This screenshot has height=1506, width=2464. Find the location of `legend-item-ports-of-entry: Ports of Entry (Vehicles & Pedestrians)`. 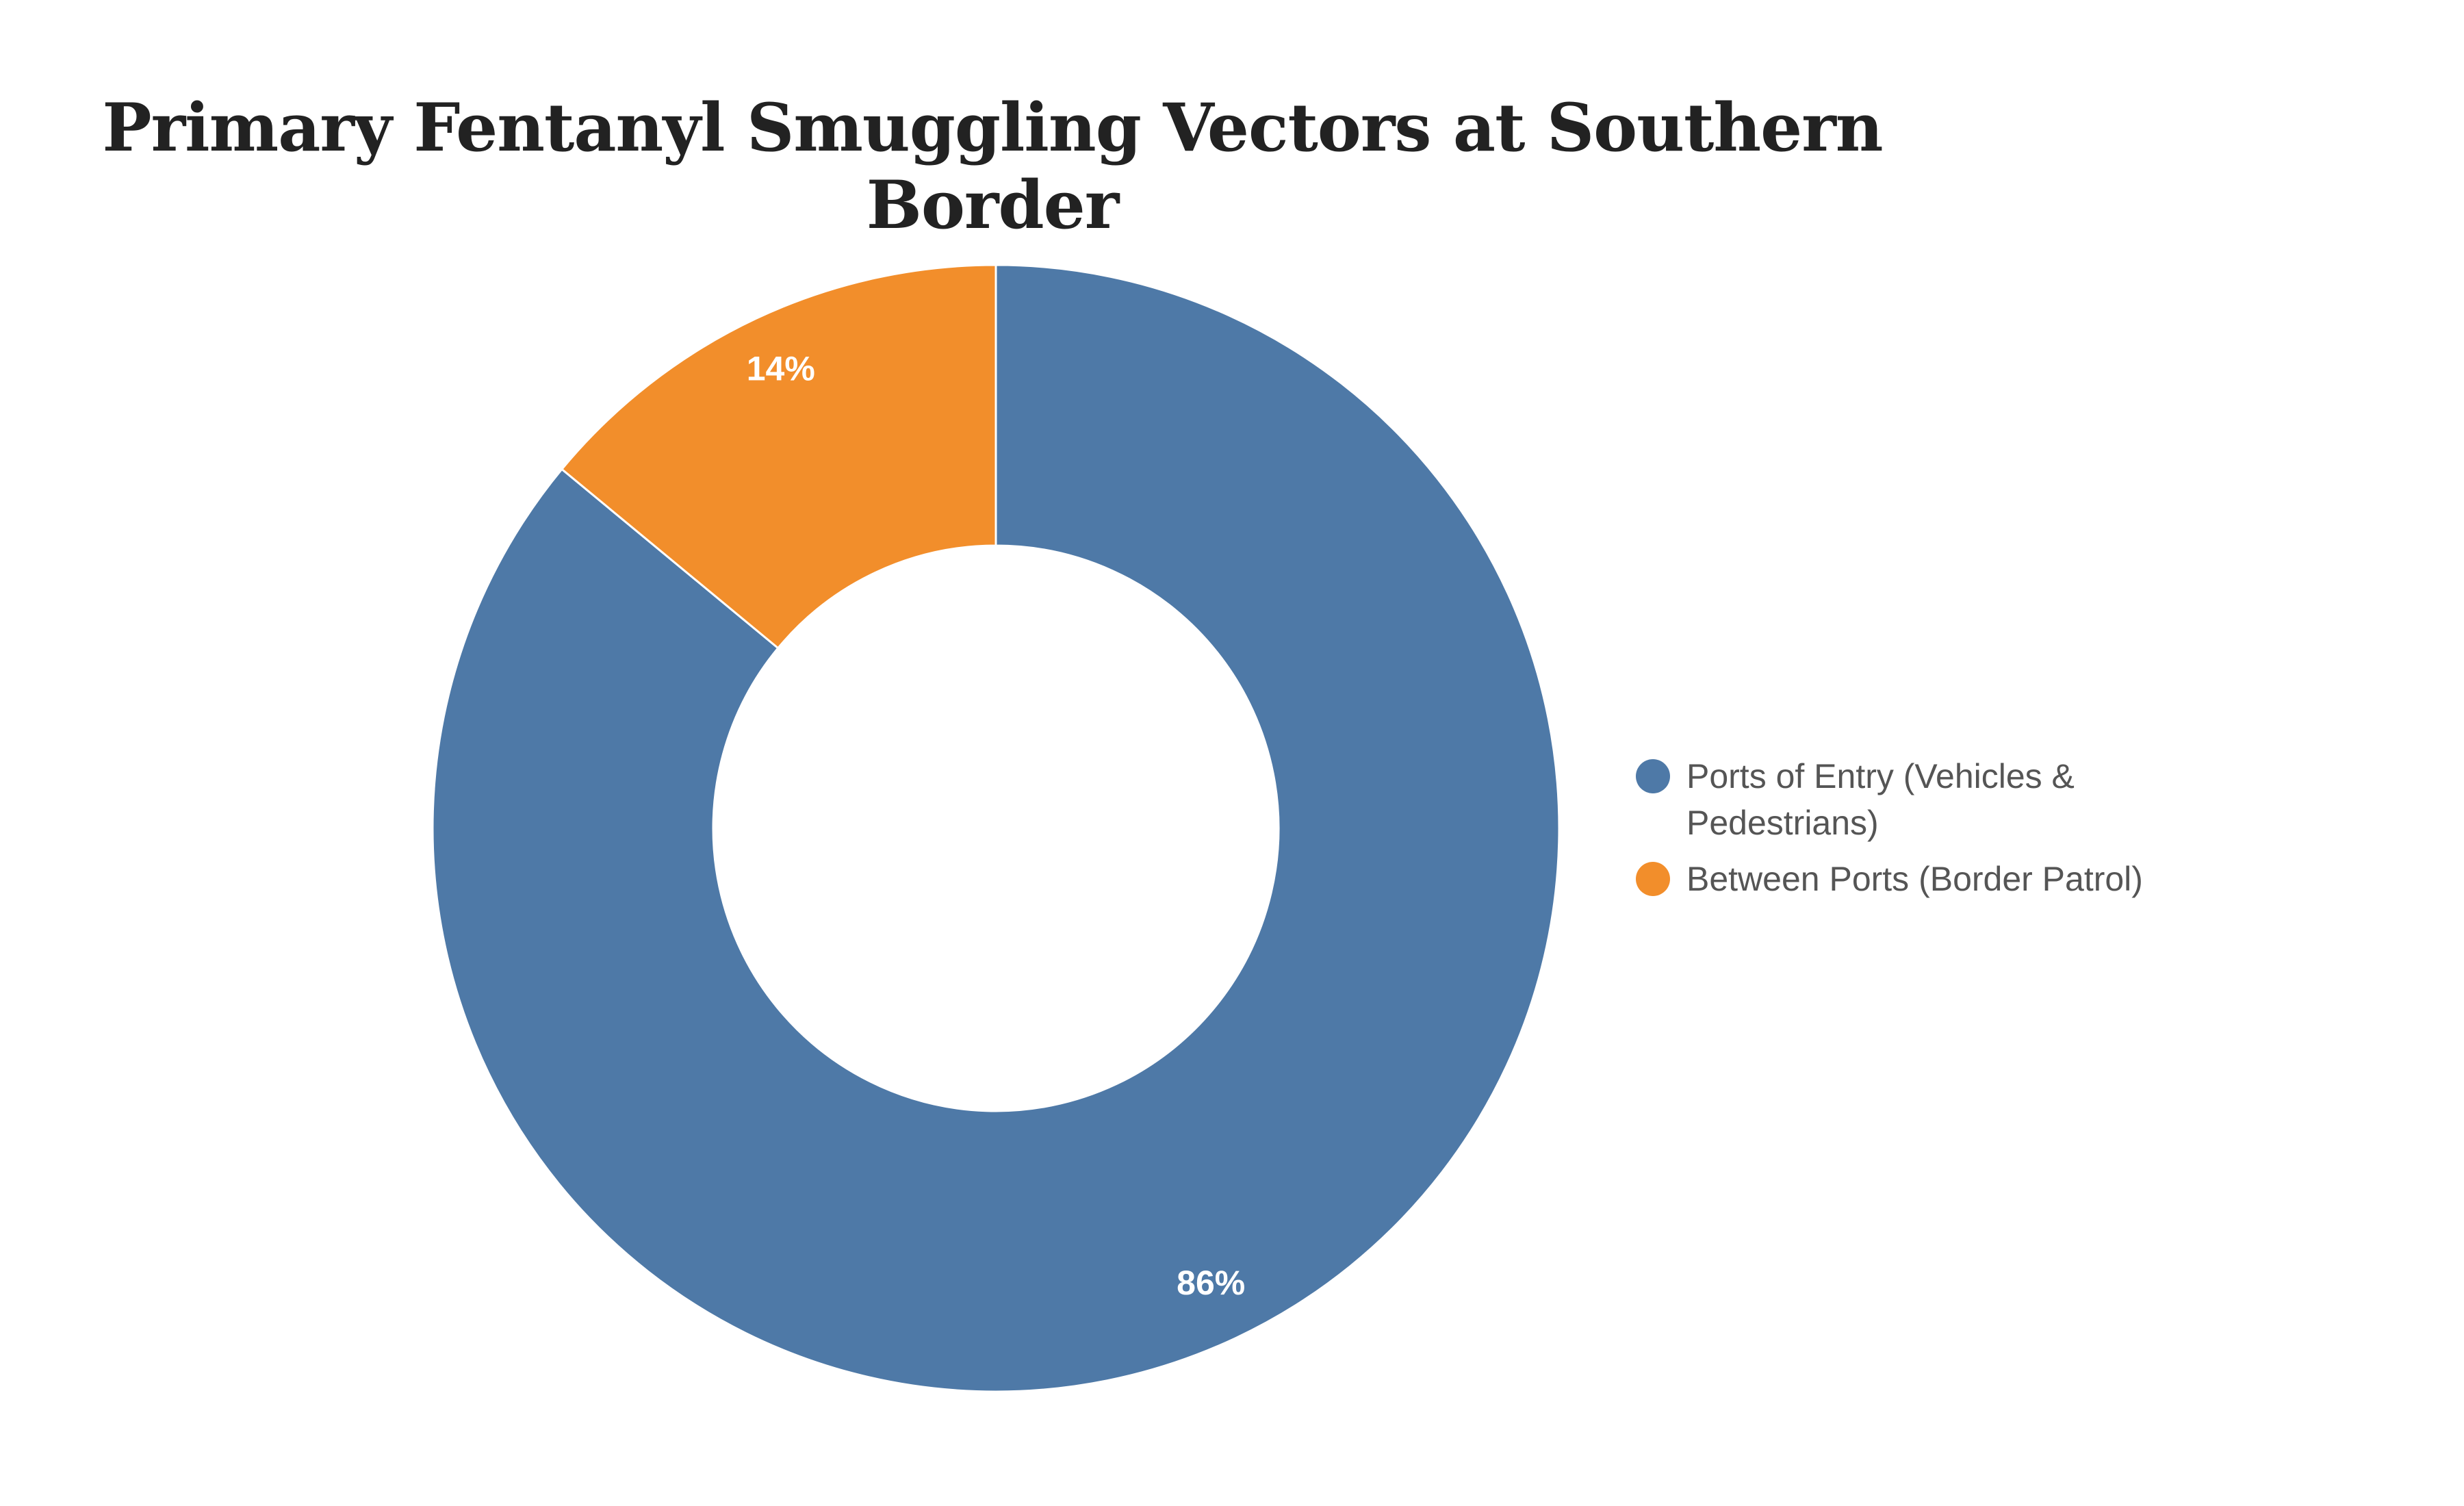

legend-item-ports-of-entry: Ports of Entry (Vehicles & Pedestrians) is located at coordinates (1944, 800).